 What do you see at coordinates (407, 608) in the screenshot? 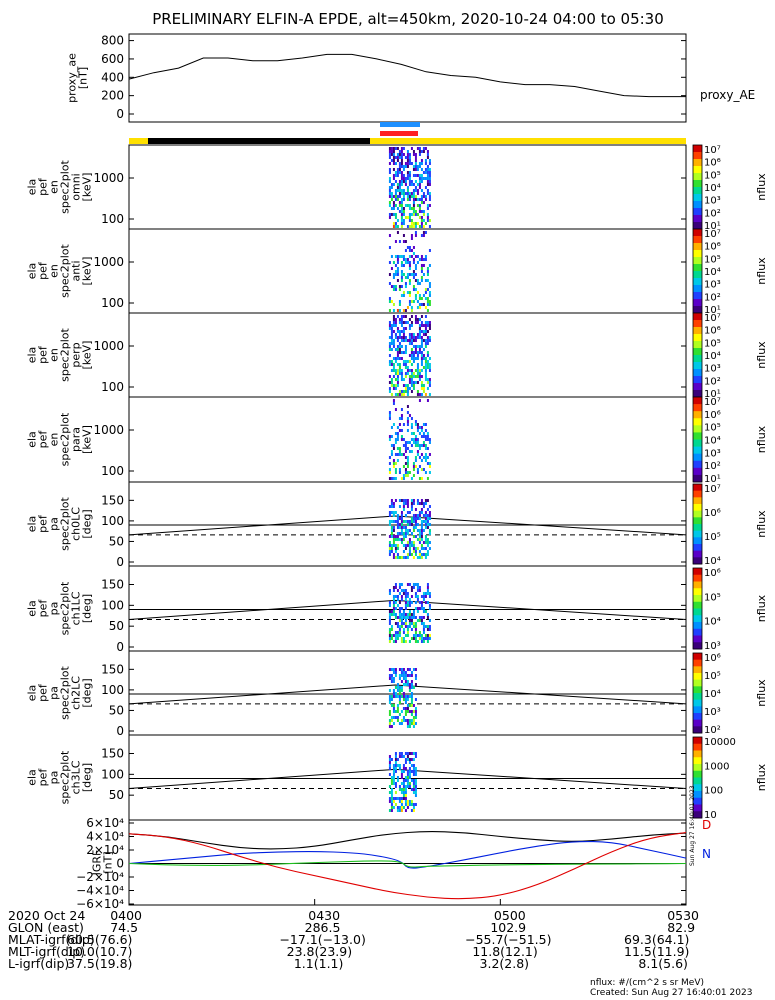
I see `pitch-panel-frame` at bounding box center [407, 608].